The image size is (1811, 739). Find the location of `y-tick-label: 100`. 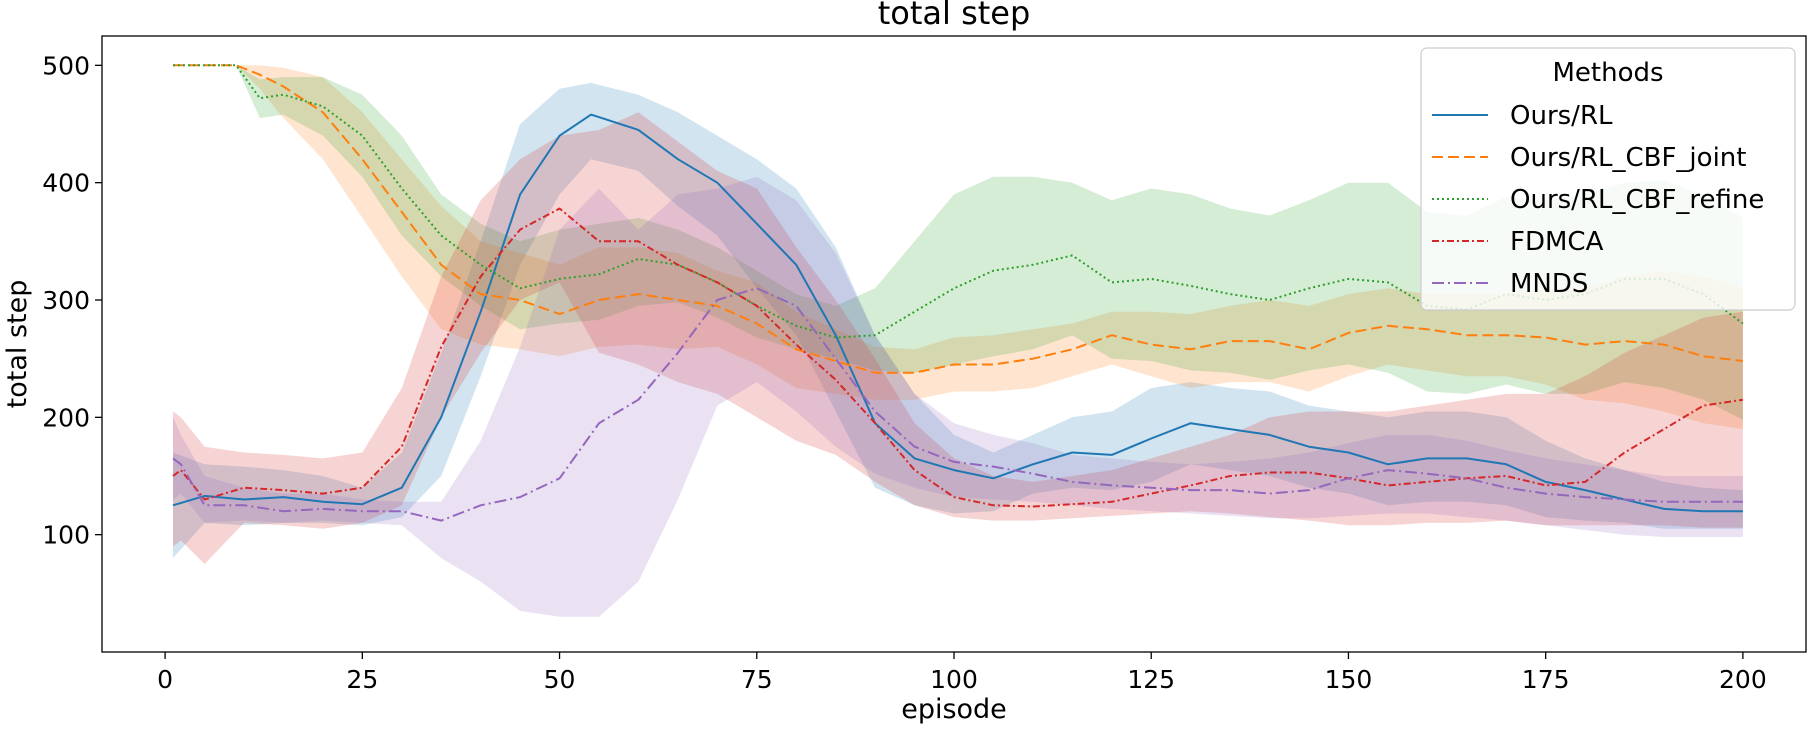

y-tick-label: 100 is located at coordinates (66, 535).